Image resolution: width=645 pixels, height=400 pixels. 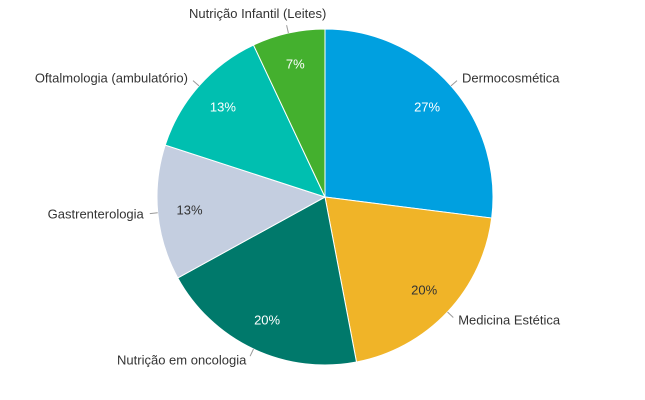 What do you see at coordinates (182, 359) in the screenshot?
I see `category-label-nutricao-em-oncologia: Nutrição em oncologia` at bounding box center [182, 359].